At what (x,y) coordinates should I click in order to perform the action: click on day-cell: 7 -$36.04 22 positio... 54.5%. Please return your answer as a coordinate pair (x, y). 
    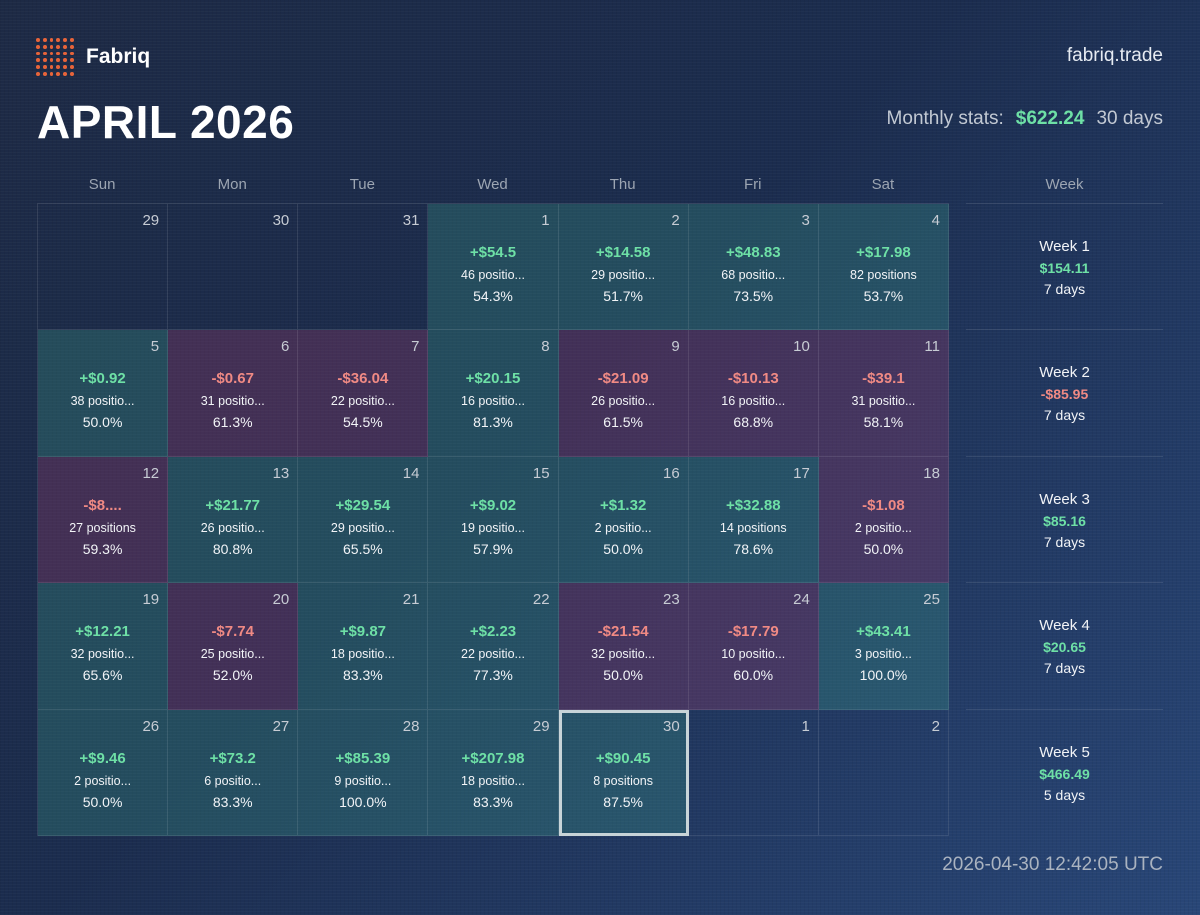
    Looking at the image, I should click on (363, 393).